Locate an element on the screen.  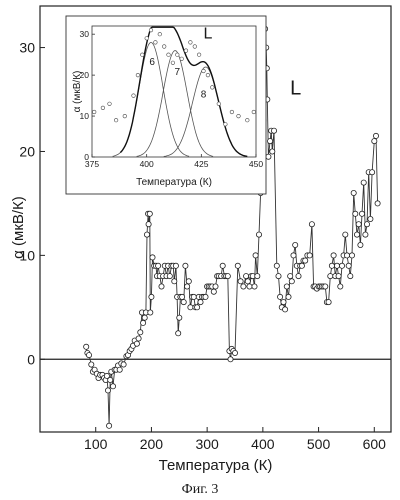
inset-annotation-label: L is located at coordinates (208, 33).